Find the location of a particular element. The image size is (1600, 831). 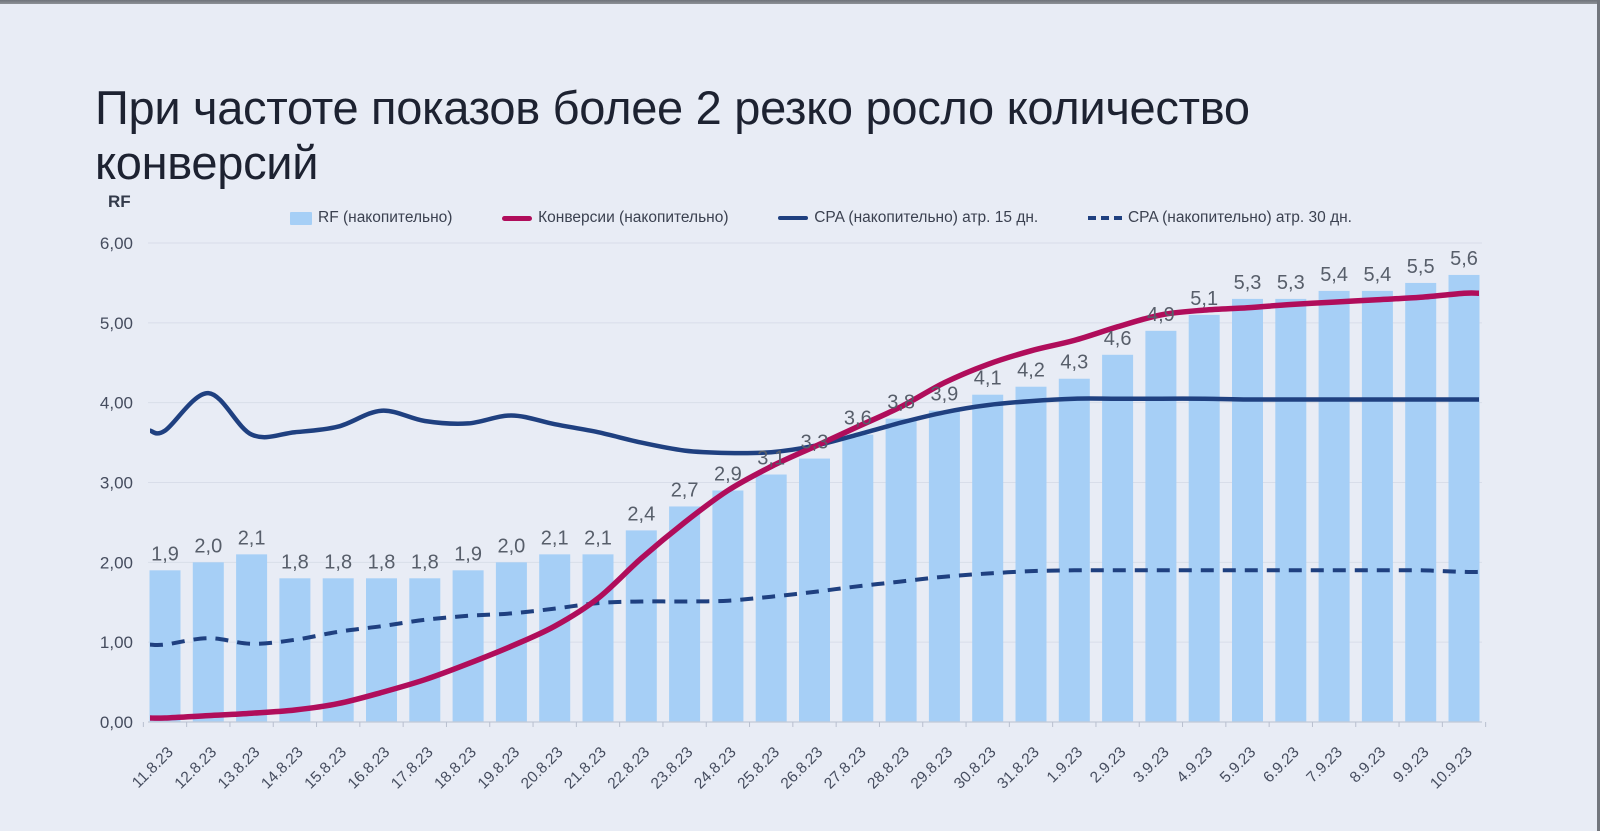

bar-value-label: 5,5 is located at coordinates (1421, 267).